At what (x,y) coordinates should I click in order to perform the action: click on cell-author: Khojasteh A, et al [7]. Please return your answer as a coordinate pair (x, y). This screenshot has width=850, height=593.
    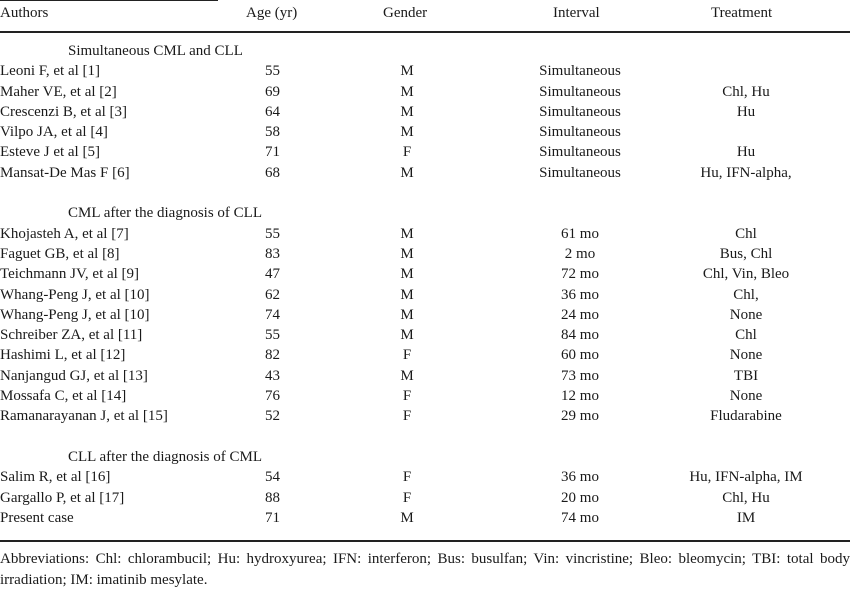
    Looking at the image, I should click on (64, 233).